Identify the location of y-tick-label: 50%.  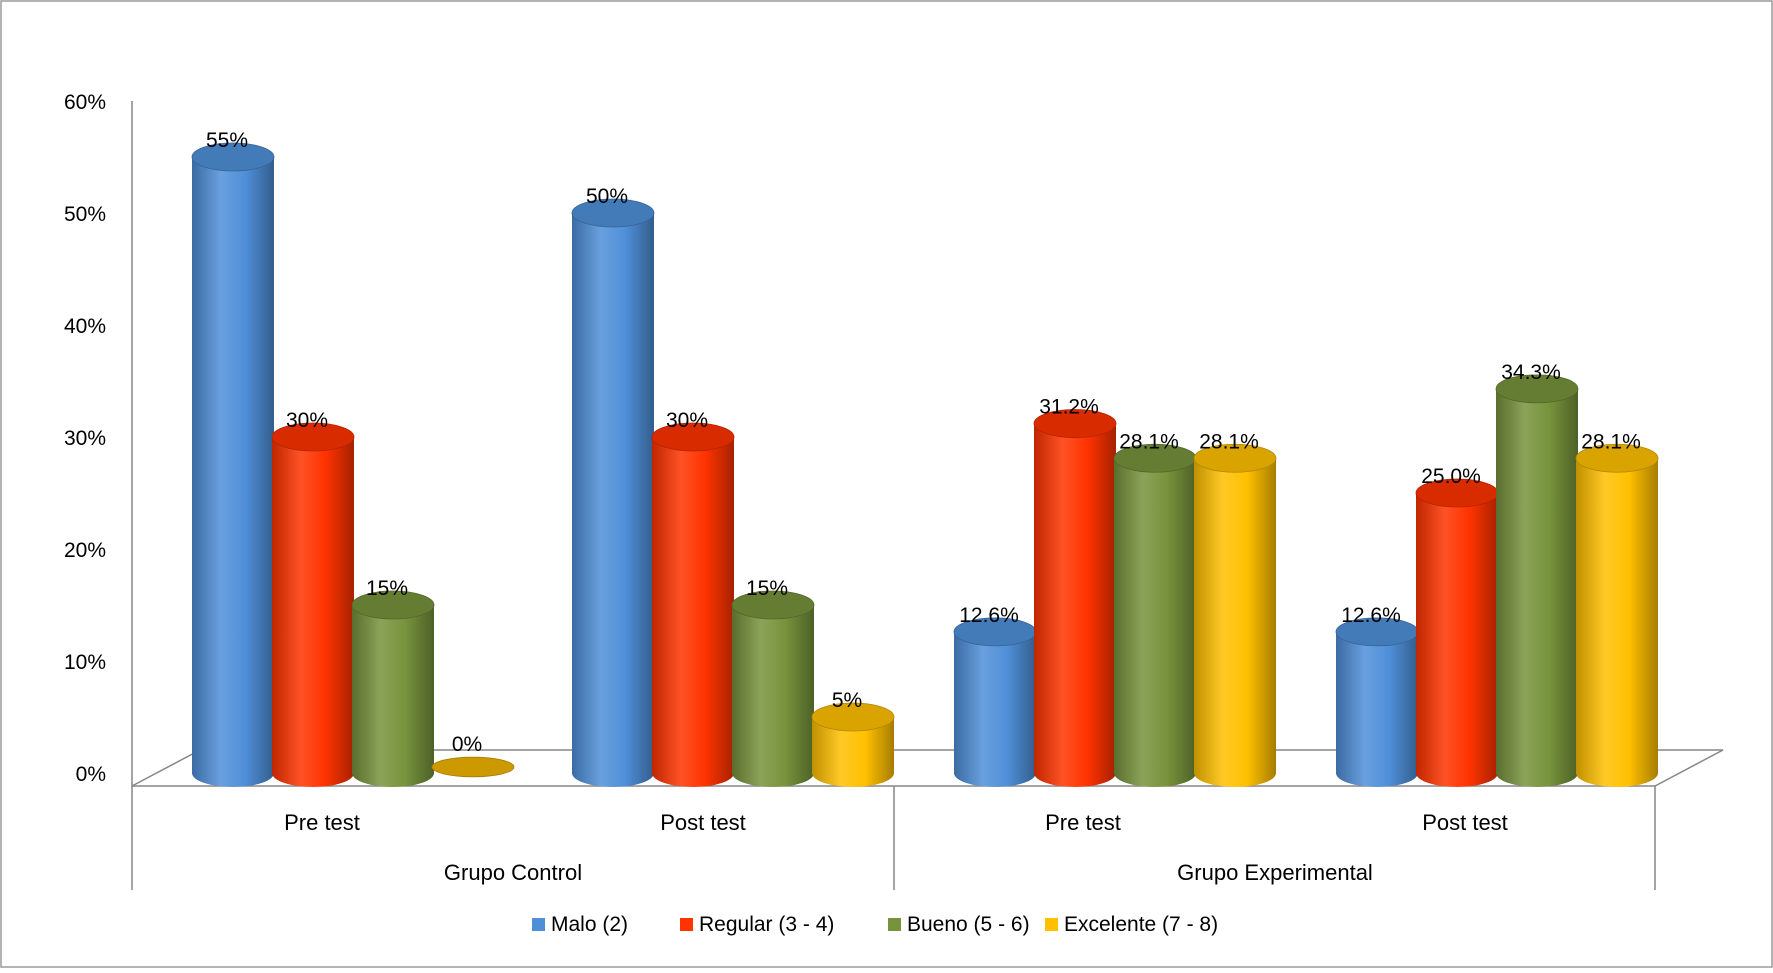
(85, 214).